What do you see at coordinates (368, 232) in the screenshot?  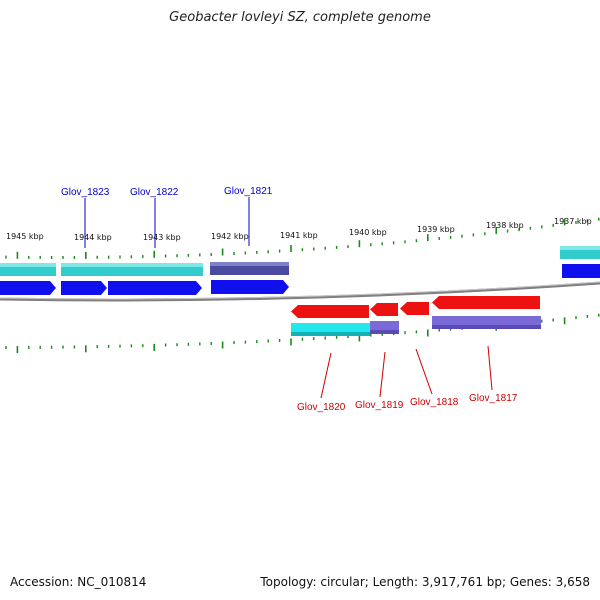 I see `kbp-label: 1940 kbp` at bounding box center [368, 232].